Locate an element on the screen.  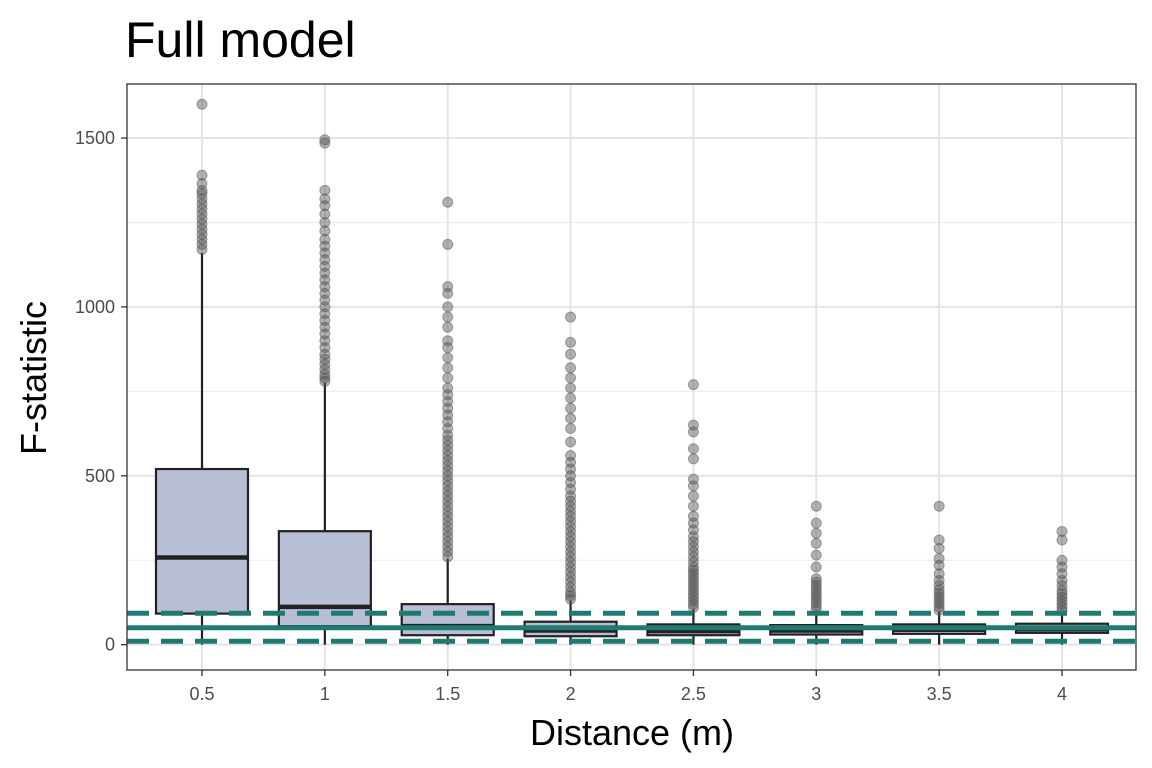
x-axis-title: Distance (m) is located at coordinates (632, 732).